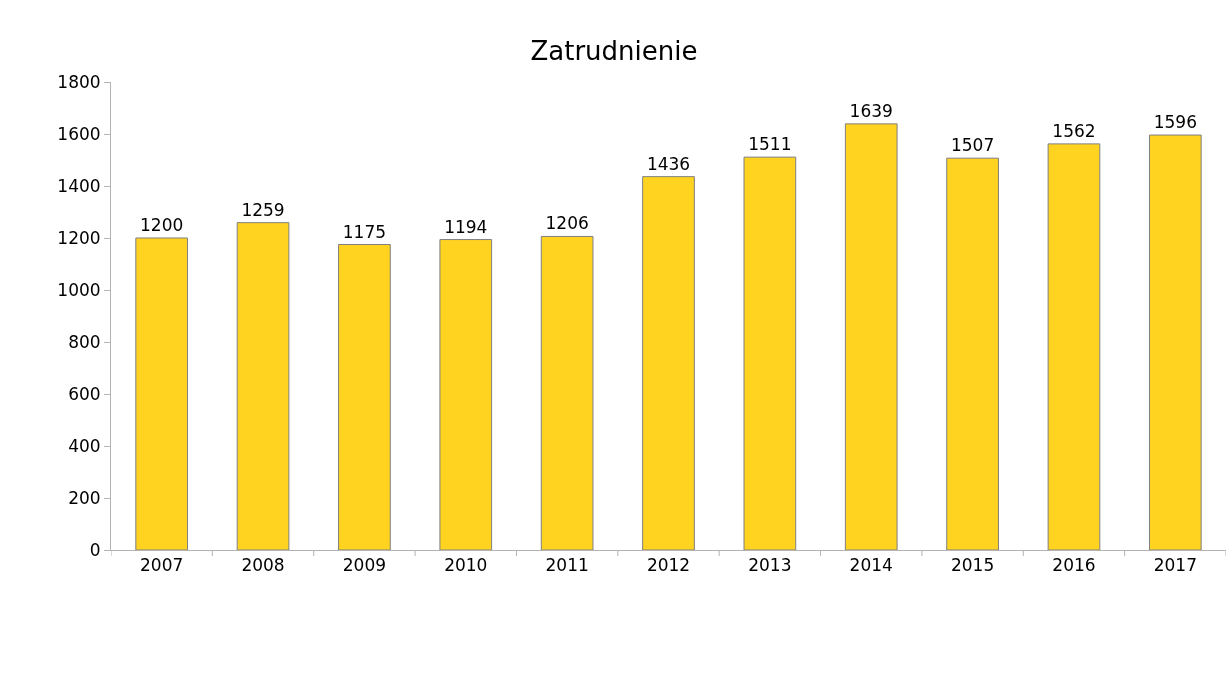 This screenshot has width=1228, height=674. I want to click on x-tick-label: 2014, so click(871, 565).